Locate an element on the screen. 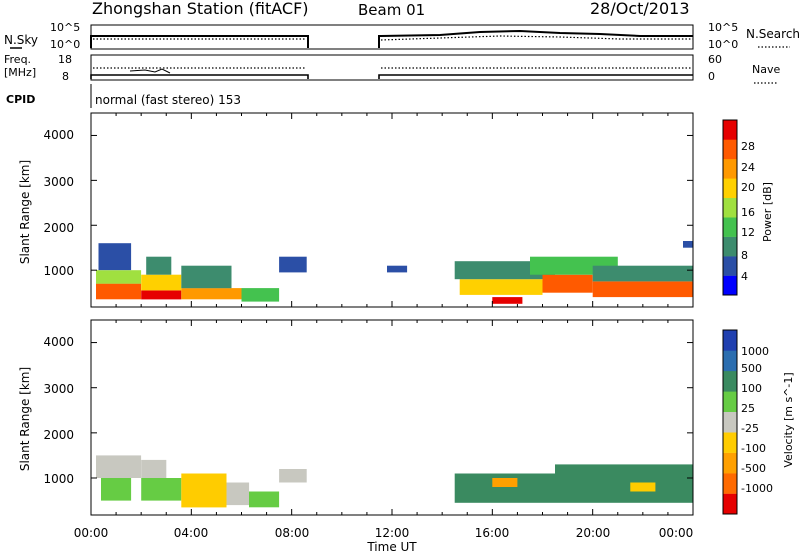 The image size is (800, 554). velocity-cbar-tick-100: 100 is located at coordinates (751, 388).